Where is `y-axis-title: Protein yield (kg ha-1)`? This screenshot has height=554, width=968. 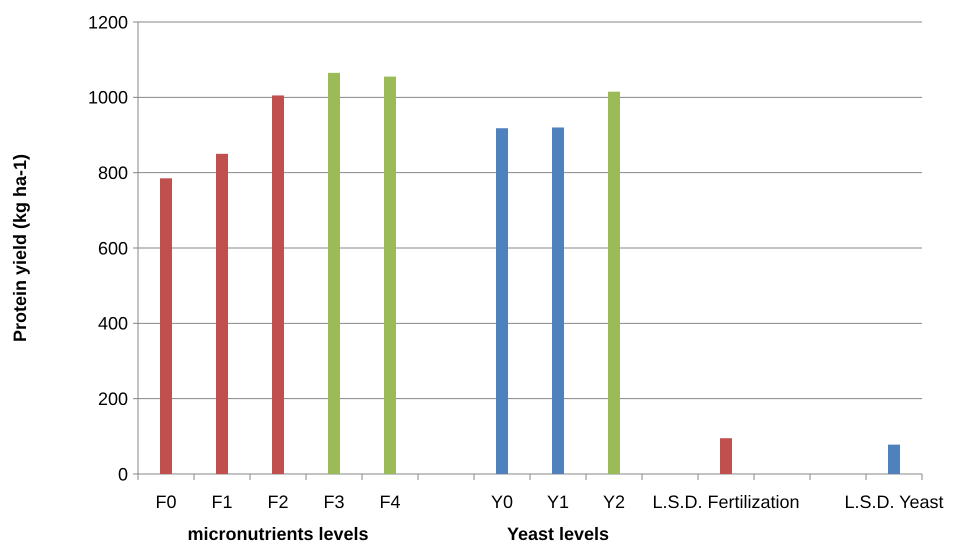 y-axis-title: Protein yield (kg ha-1) is located at coordinates (20, 248).